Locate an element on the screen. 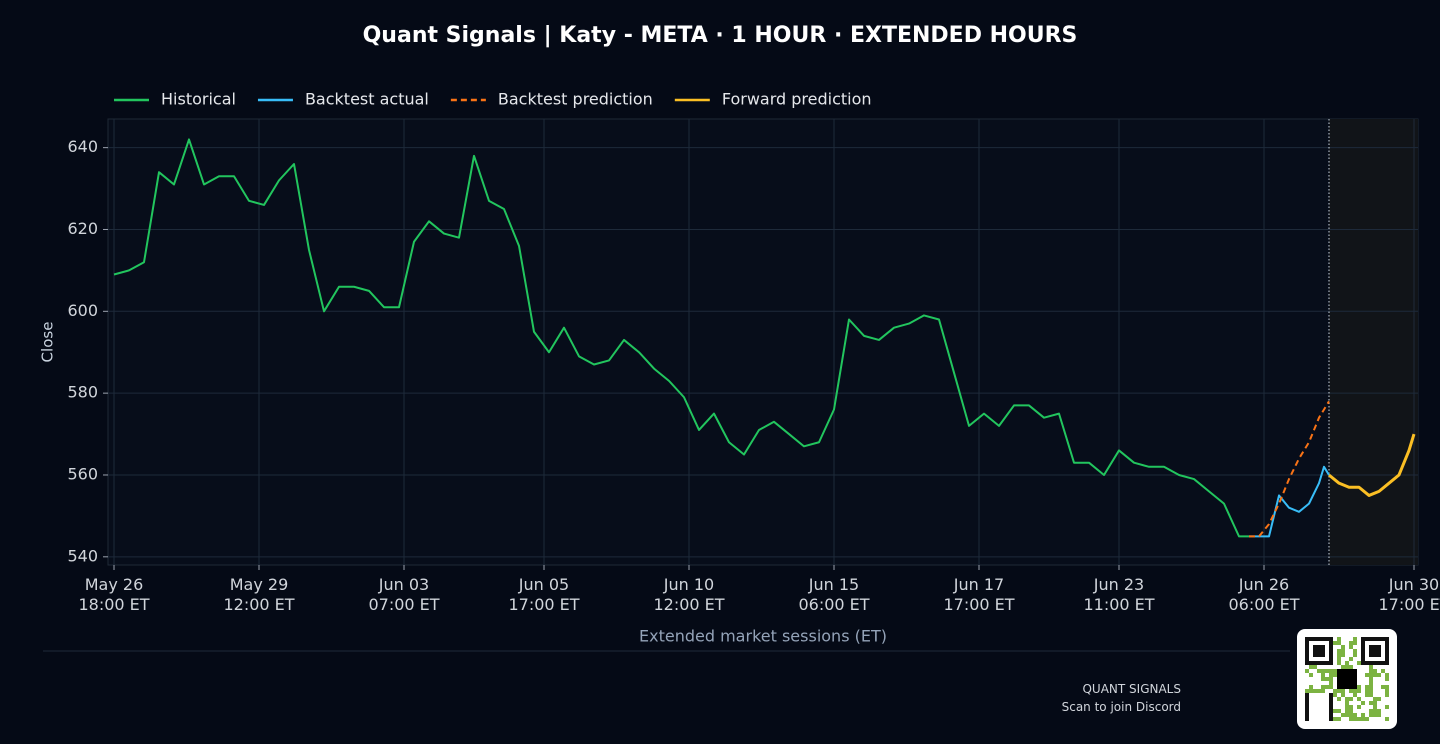 The image size is (1440, 744). y-tick-label: 540 is located at coordinates (82, 555).